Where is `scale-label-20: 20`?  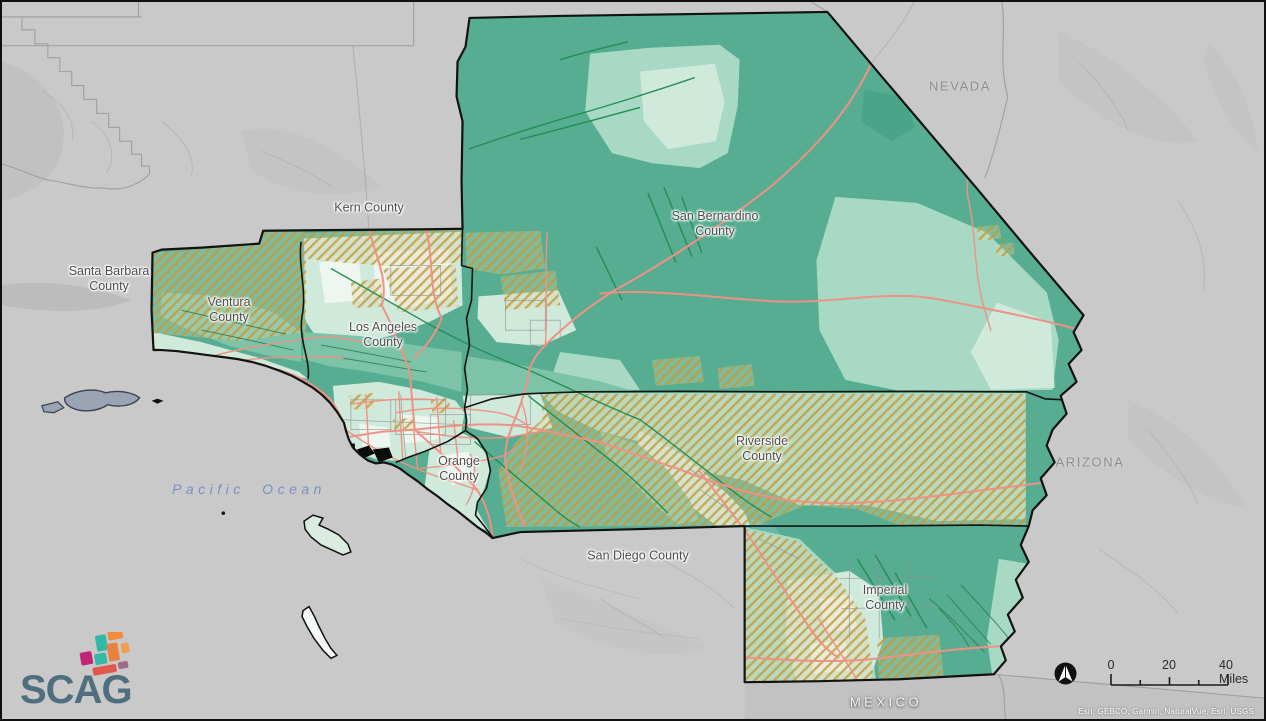 scale-label-20: 20 is located at coordinates (1169, 665).